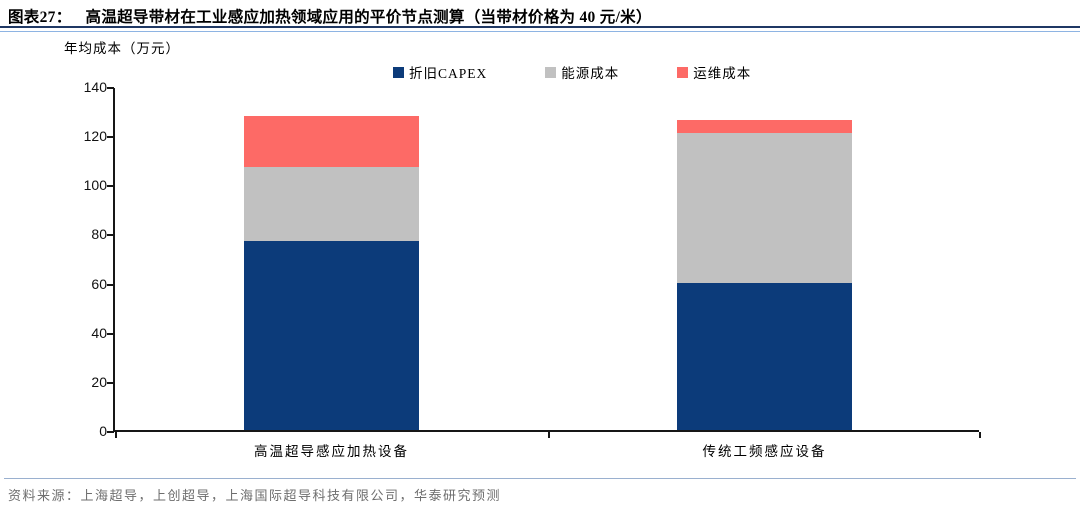  Describe the element at coordinates (103, 431) in the screenshot. I see `y-tick-label: 0` at that location.